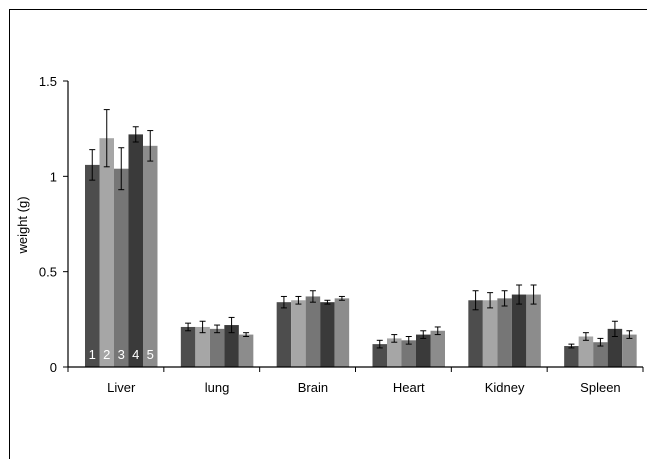 The width and height of the screenshot is (647, 459). What do you see at coordinates (48, 272) in the screenshot?
I see `y-tick-label: 0.5` at bounding box center [48, 272].